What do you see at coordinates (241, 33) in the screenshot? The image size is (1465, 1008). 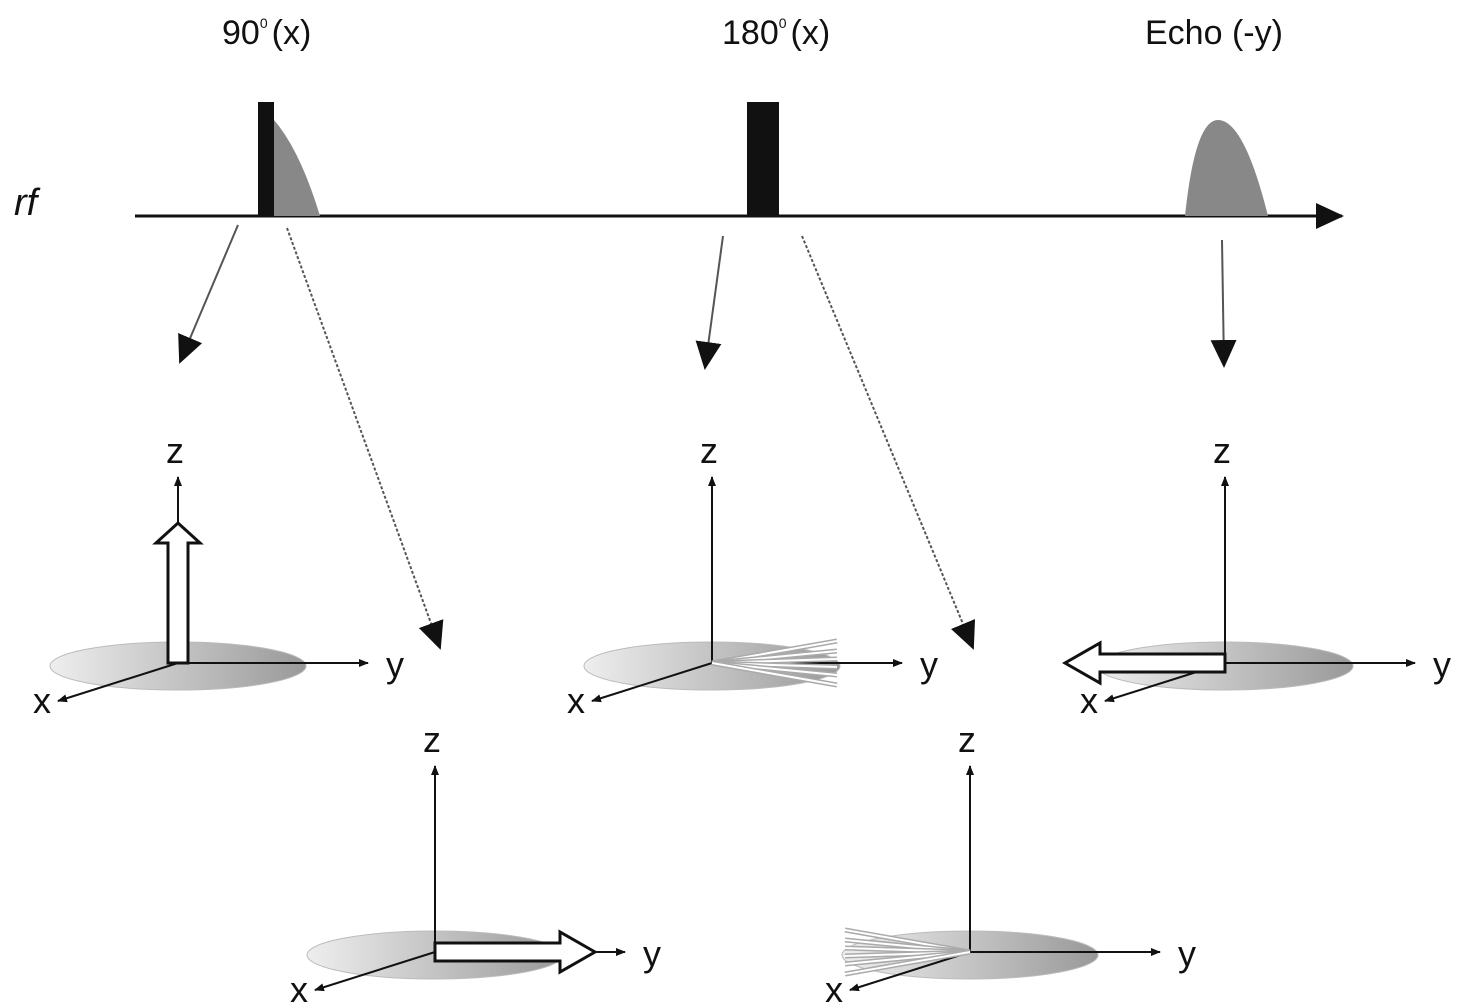 I see `pulse-angle: 90` at bounding box center [241, 33].